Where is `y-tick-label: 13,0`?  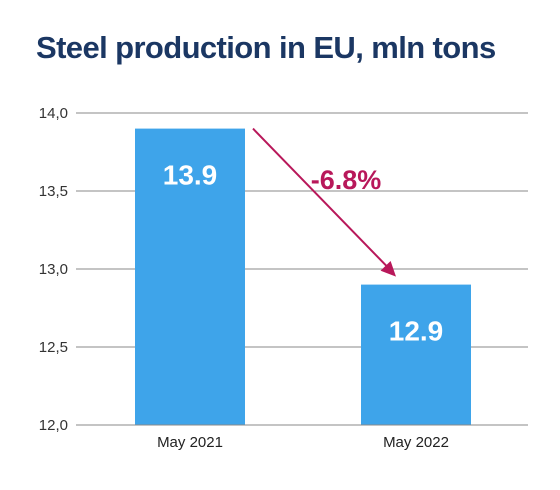
y-tick-label: 13,0 is located at coordinates (53, 269).